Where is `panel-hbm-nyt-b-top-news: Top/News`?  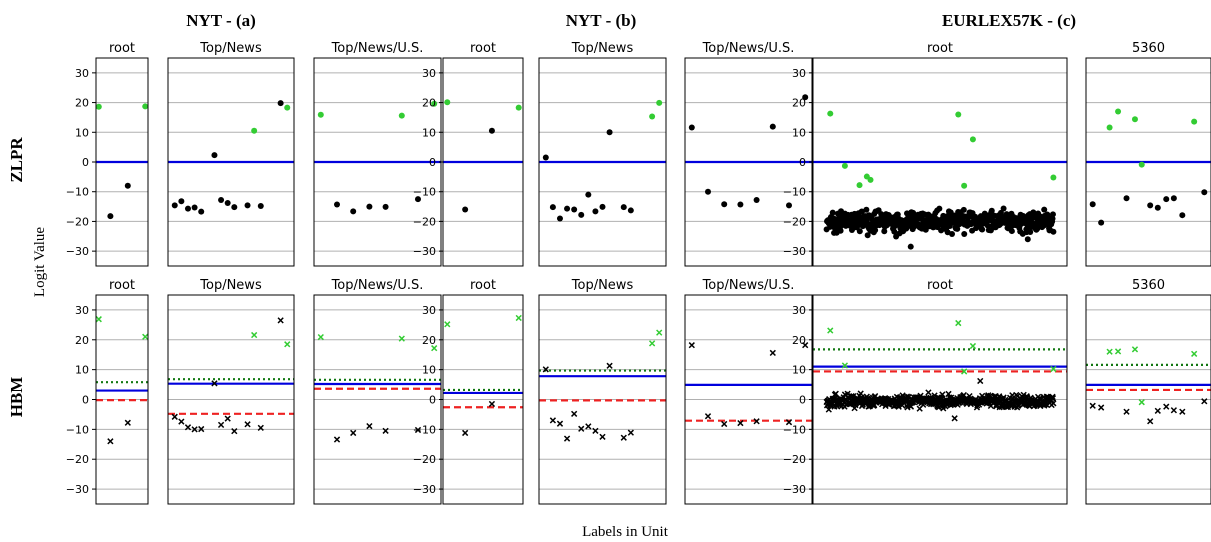
panel-hbm-nyt-b-top-news: Top/News is located at coordinates (602, 391).